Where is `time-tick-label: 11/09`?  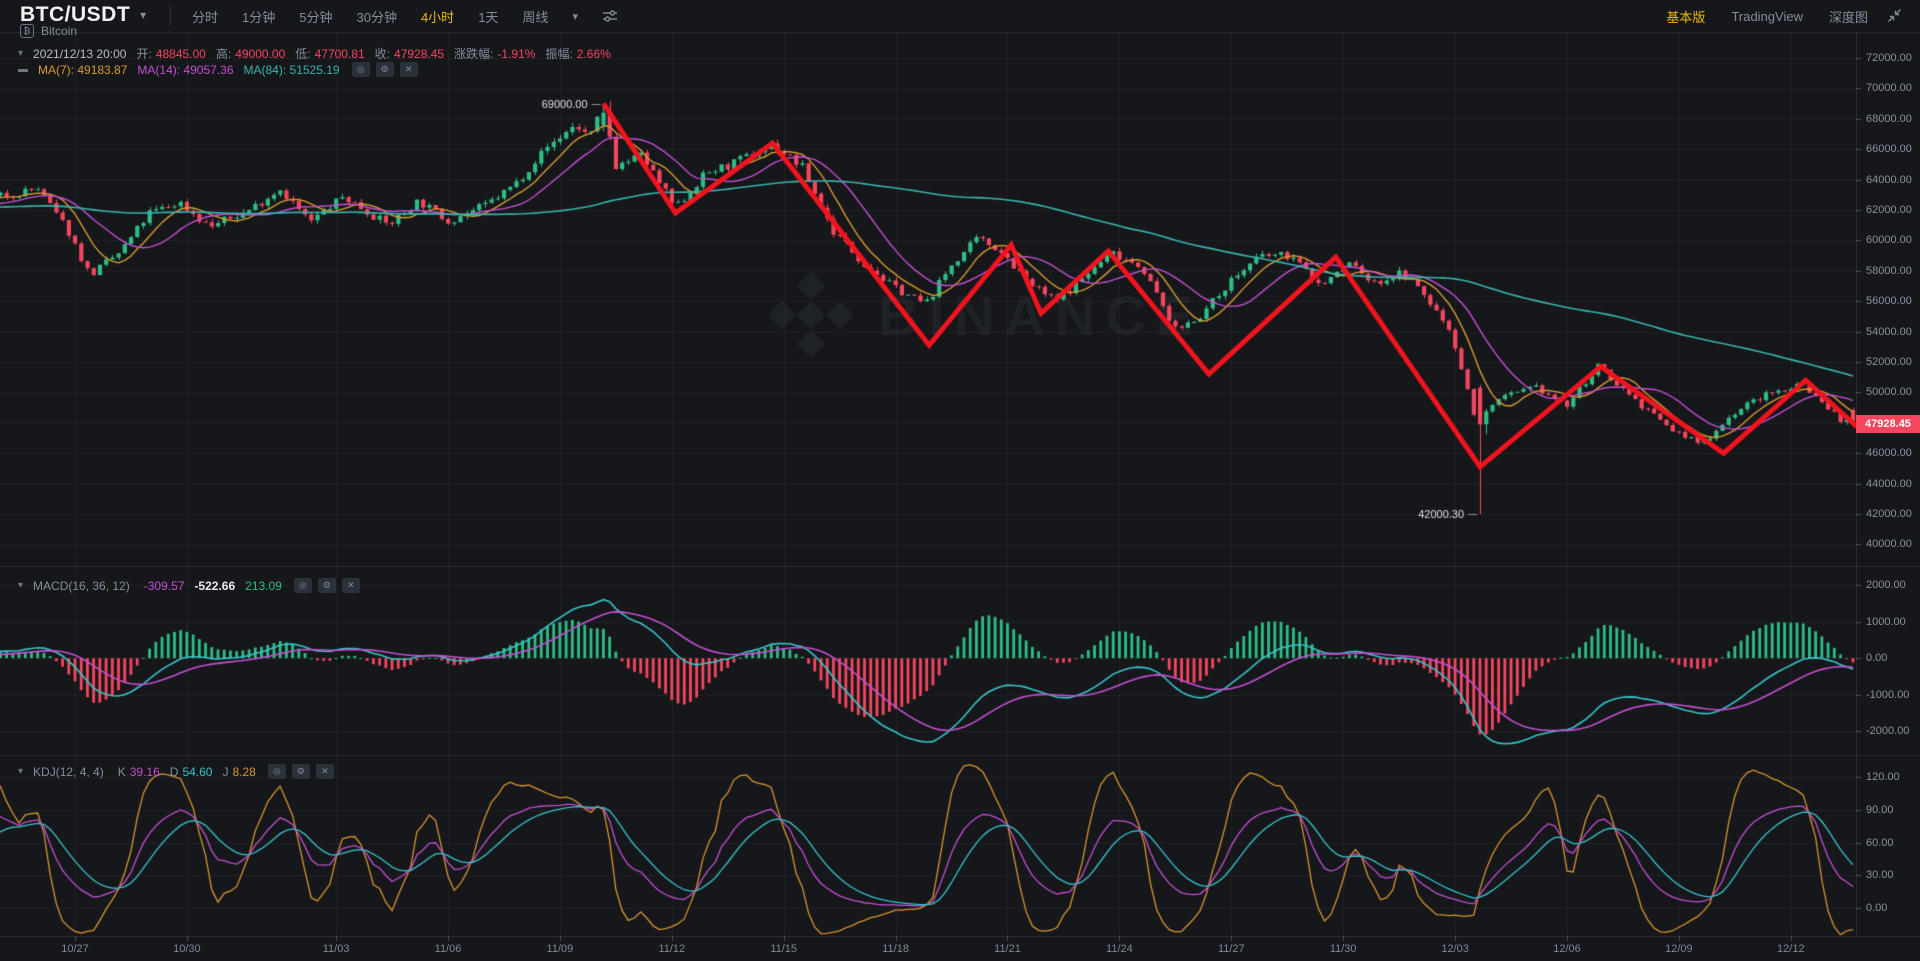
time-tick-label: 11/09 is located at coordinates (560, 949).